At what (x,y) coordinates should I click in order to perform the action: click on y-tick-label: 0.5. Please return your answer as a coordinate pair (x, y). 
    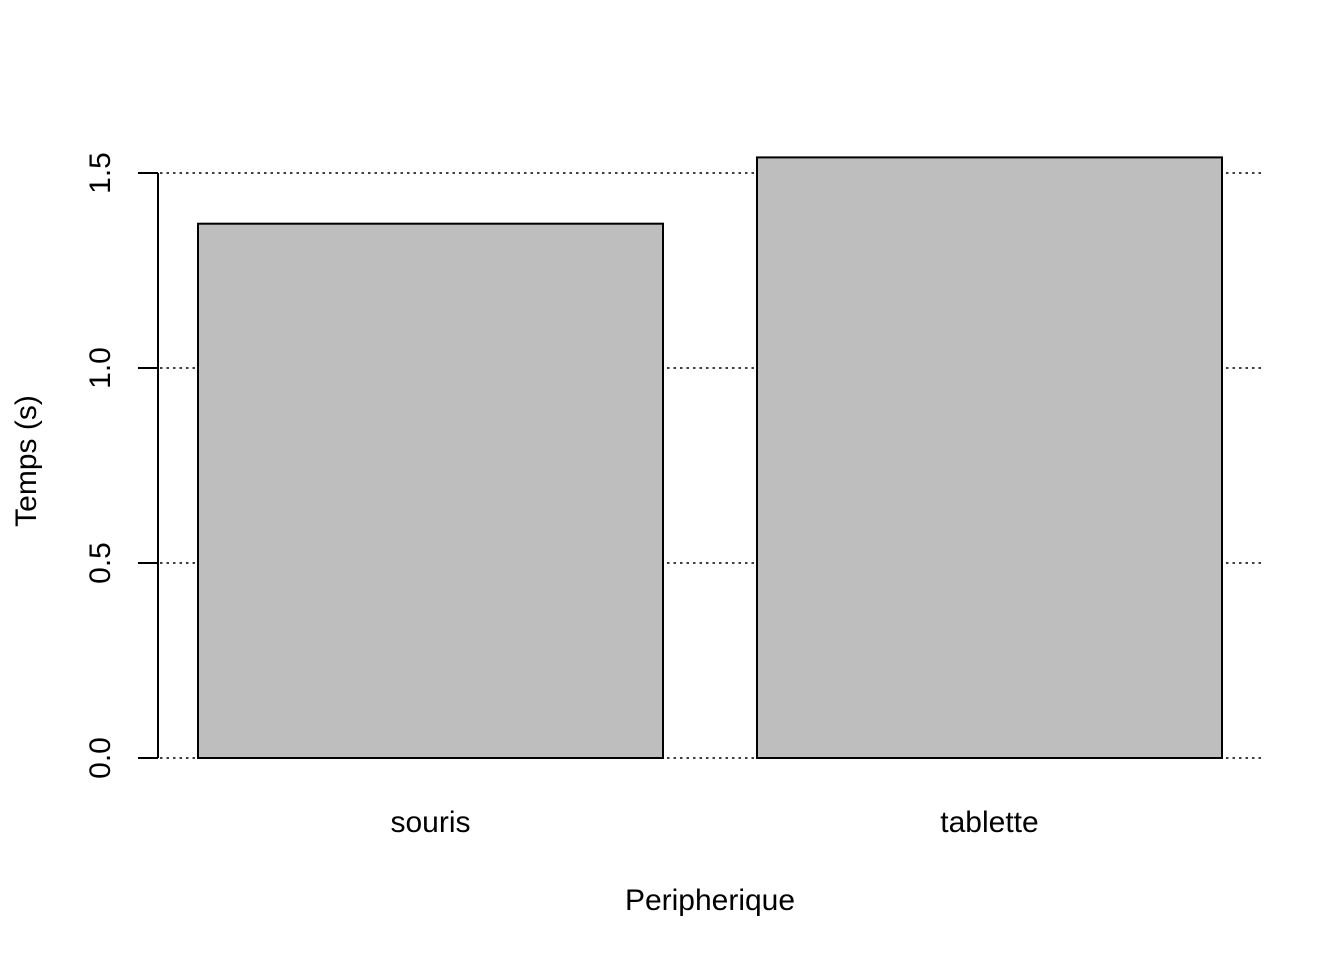
    Looking at the image, I should click on (100, 563).